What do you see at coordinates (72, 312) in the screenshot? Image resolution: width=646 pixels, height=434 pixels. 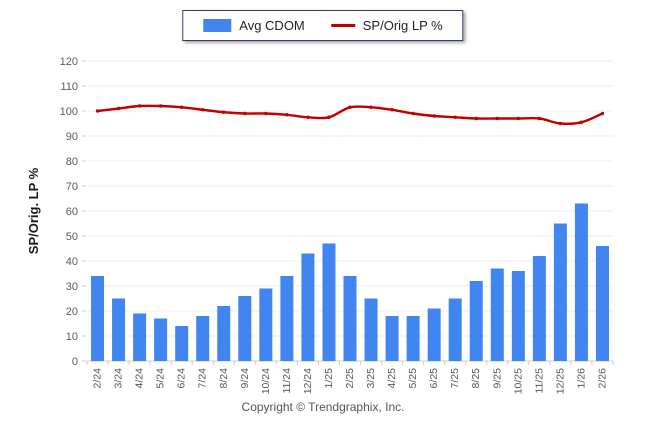 I see `y-tick-label: 20` at bounding box center [72, 312].